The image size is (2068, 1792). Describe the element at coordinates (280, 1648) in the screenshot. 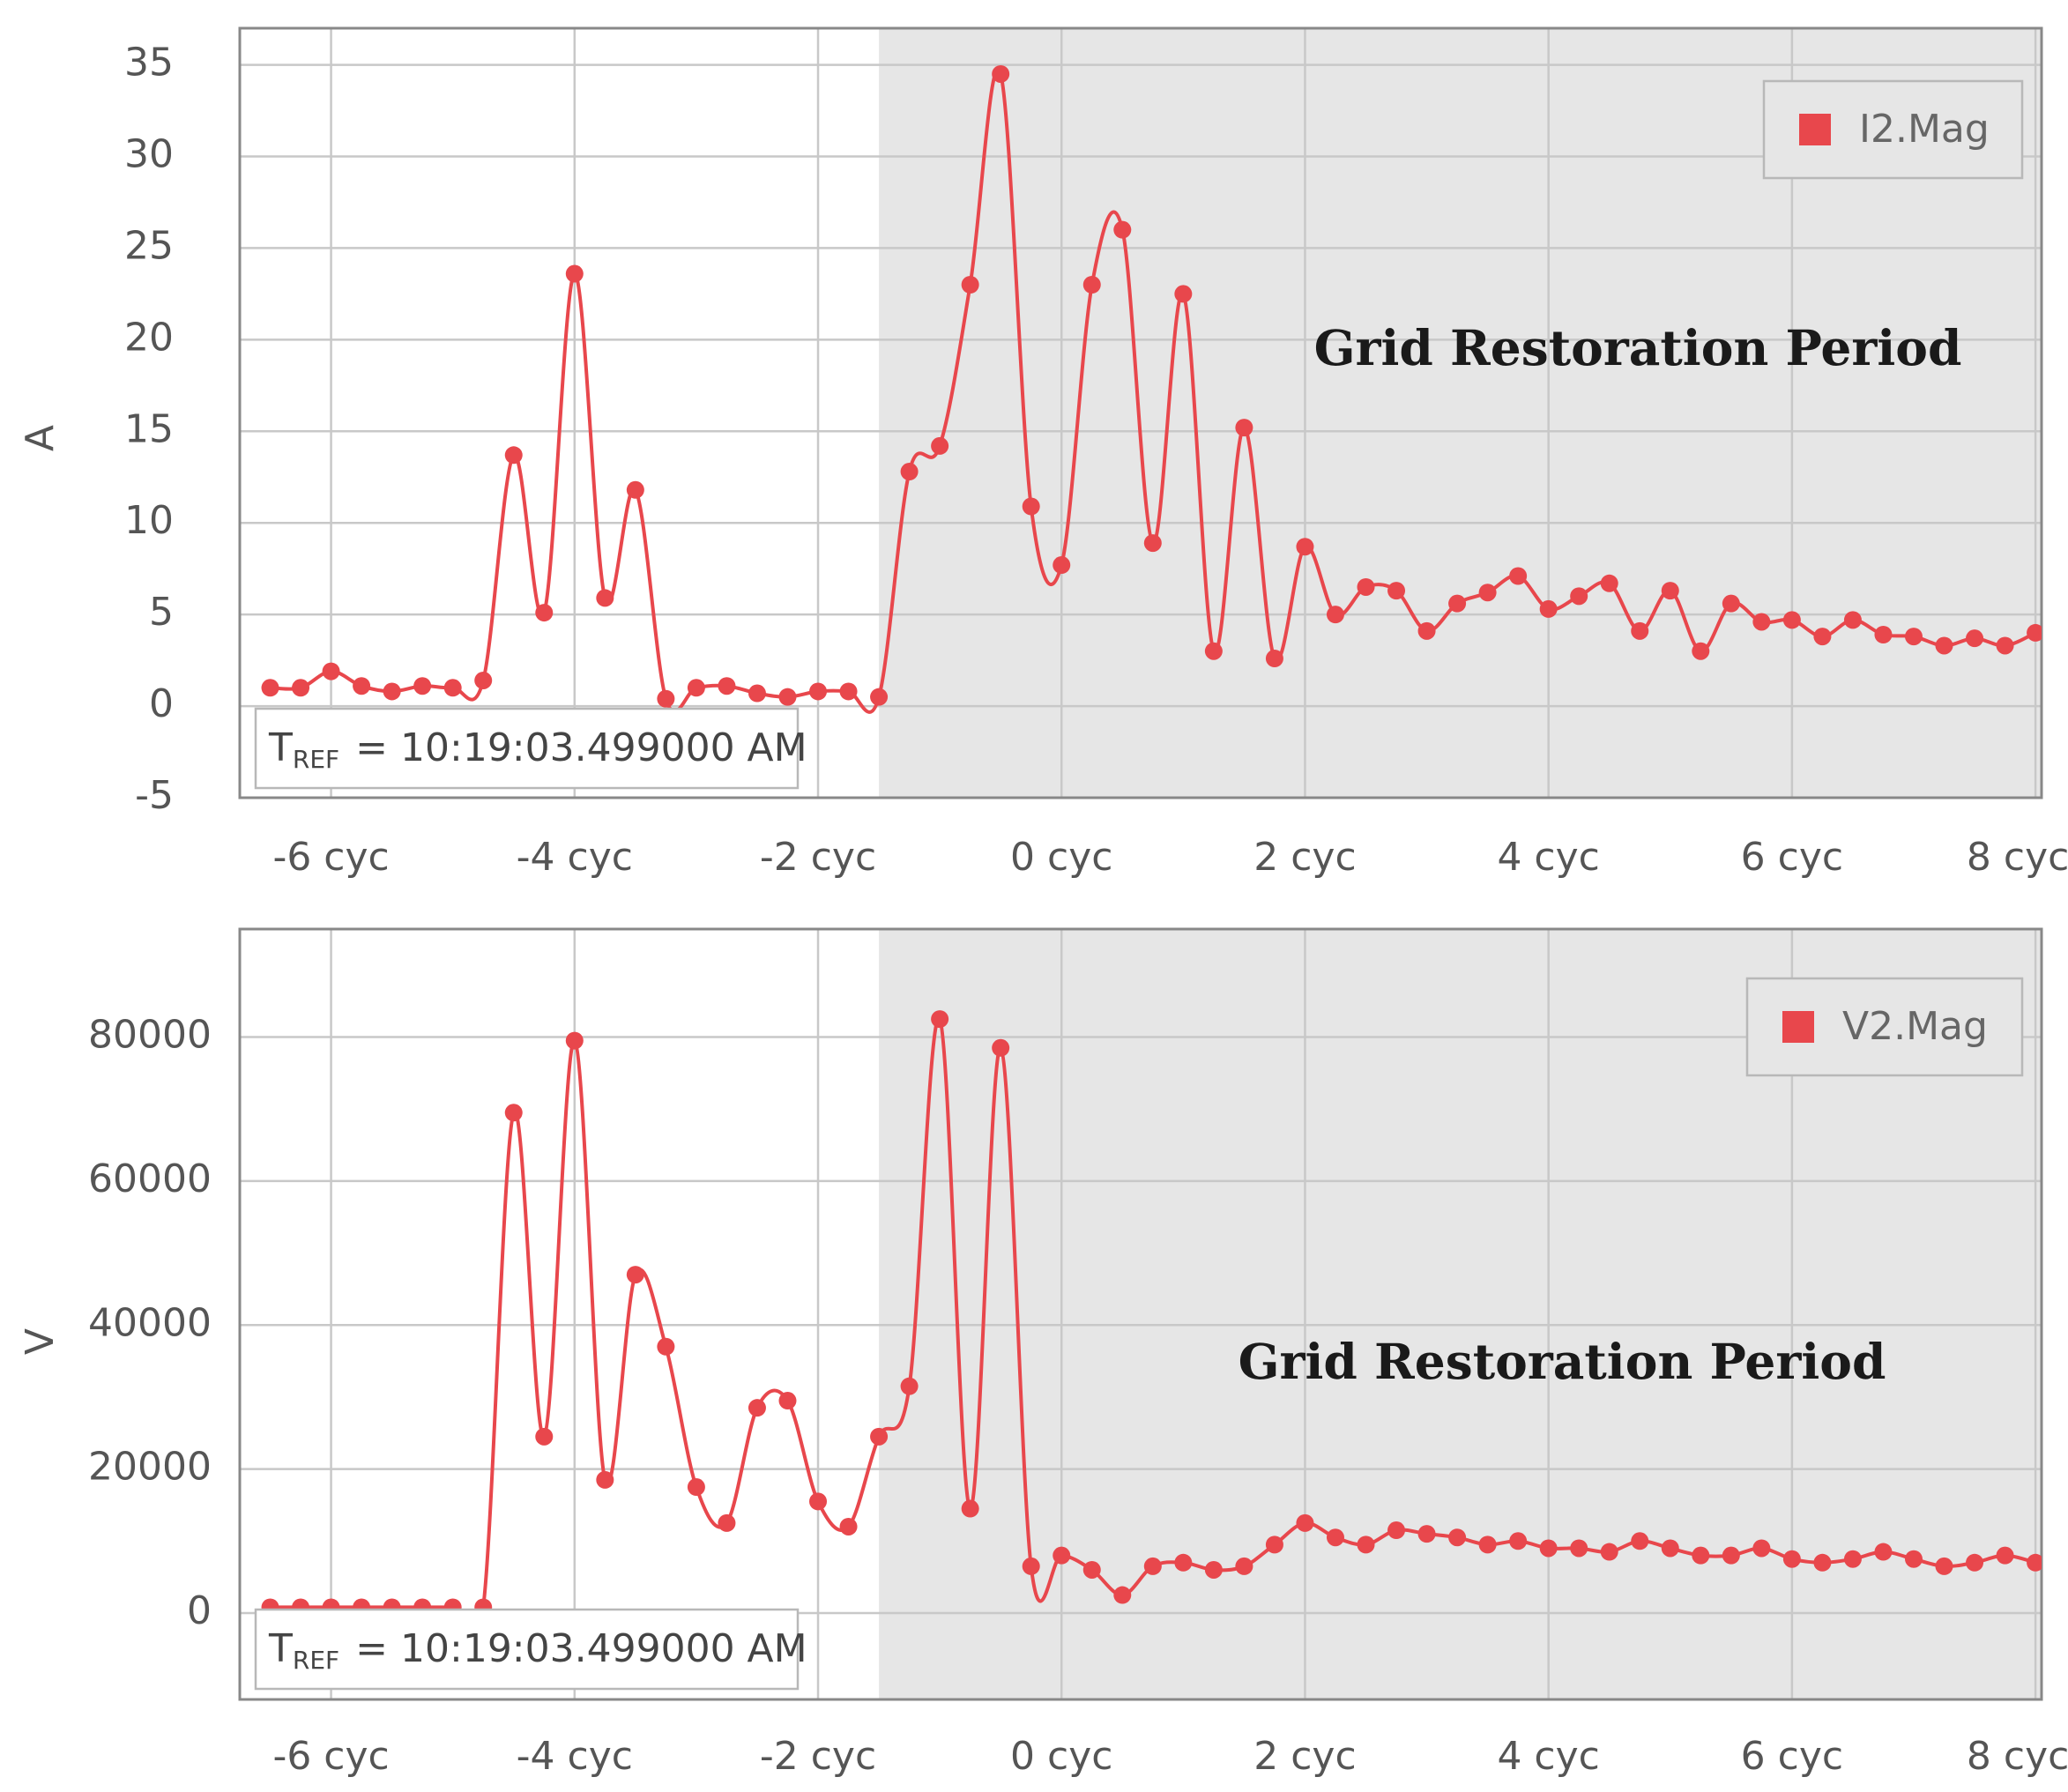

I see `chart2-tref-prefix: T` at that location.